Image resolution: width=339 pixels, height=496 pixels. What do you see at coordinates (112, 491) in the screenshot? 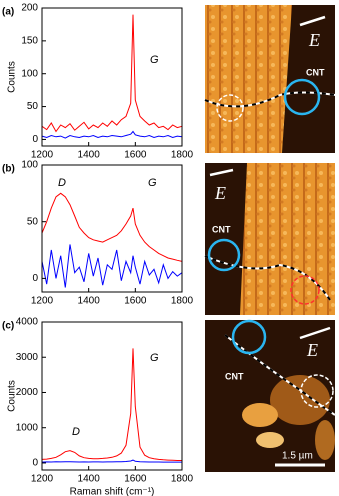
I see `x-axis-label: Raman shift (cm⁻¹)` at bounding box center [112, 491].